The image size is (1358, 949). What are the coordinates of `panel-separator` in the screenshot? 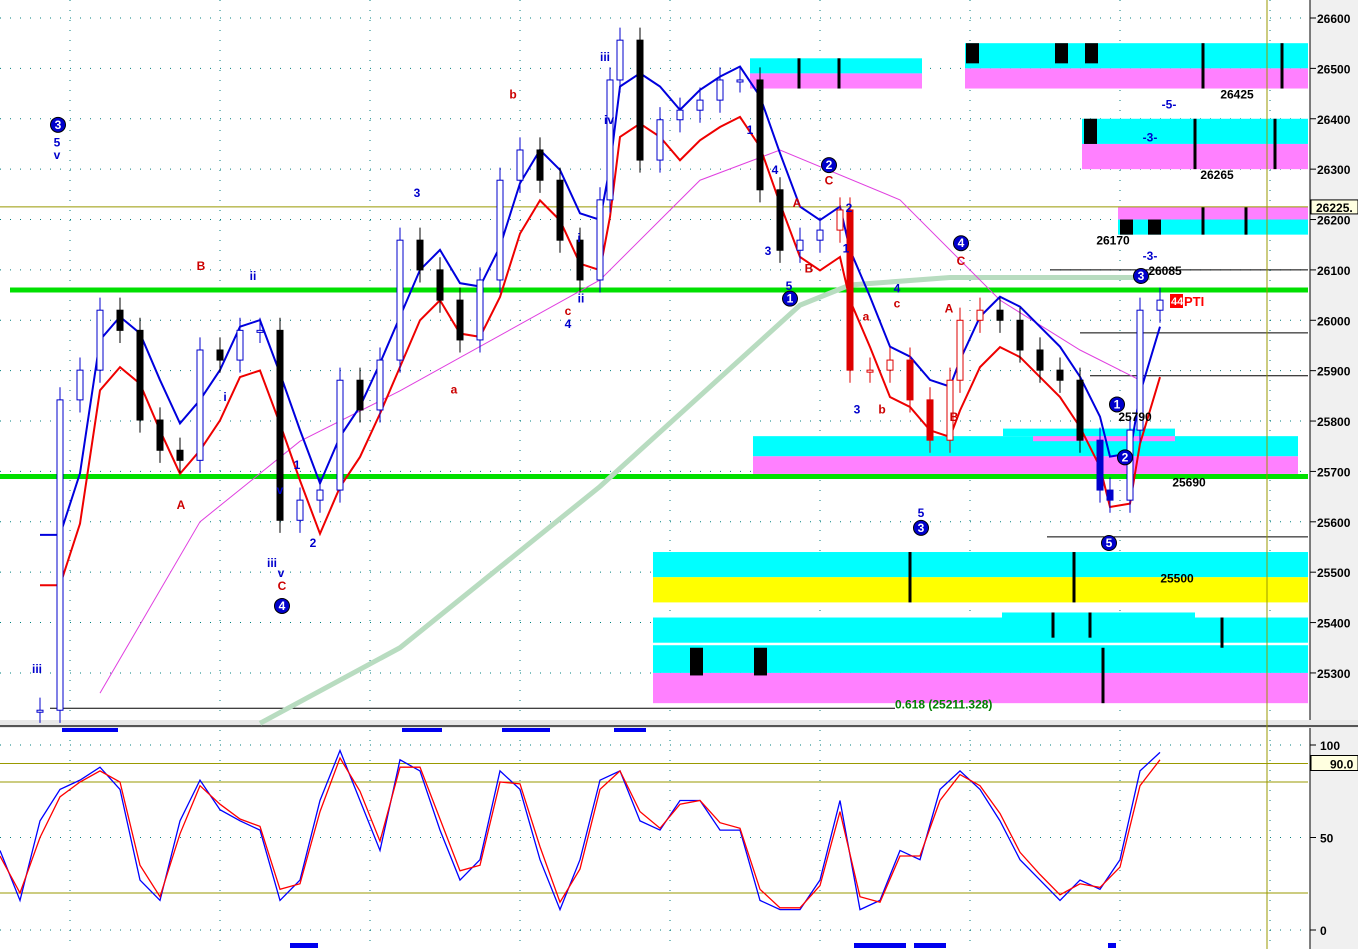 It's located at (679, 724).